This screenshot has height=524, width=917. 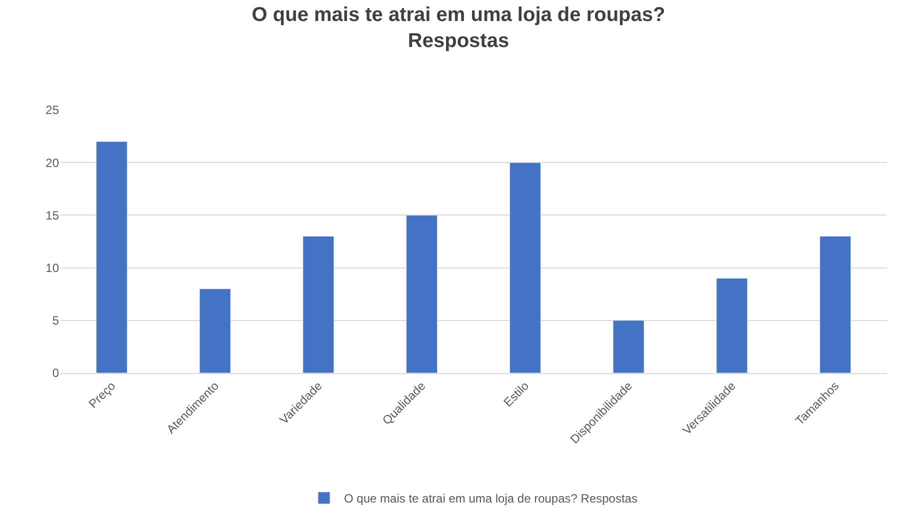 What do you see at coordinates (53, 163) in the screenshot?
I see `y-tick-label: 20` at bounding box center [53, 163].